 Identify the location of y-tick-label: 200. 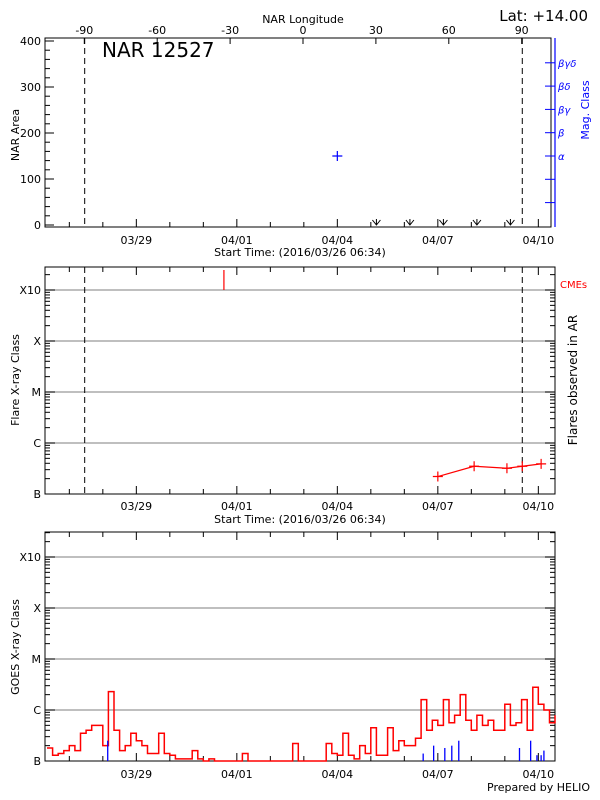
(30, 133).